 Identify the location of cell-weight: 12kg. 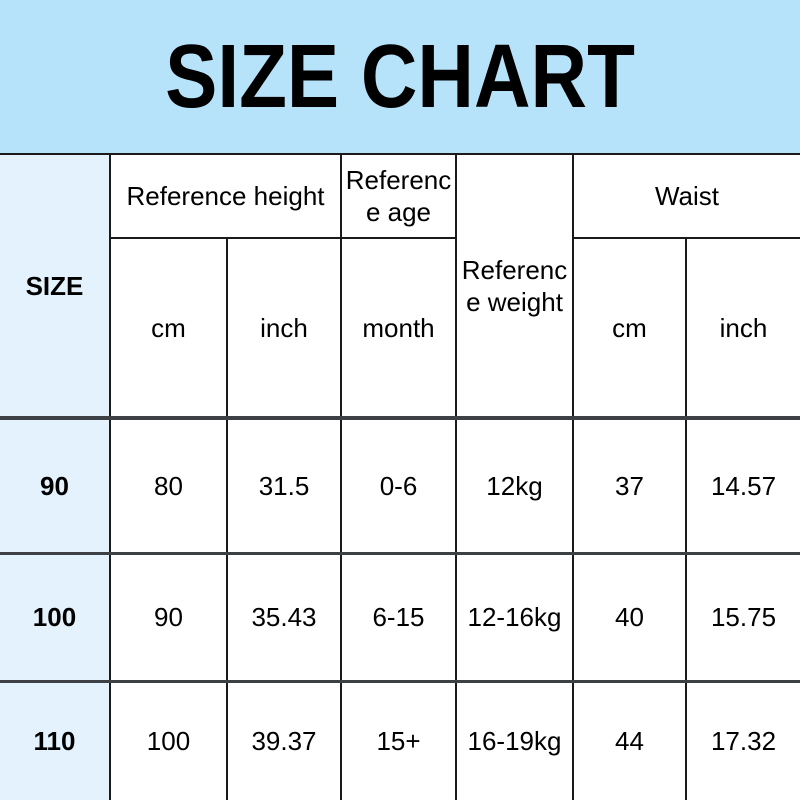
(514, 486).